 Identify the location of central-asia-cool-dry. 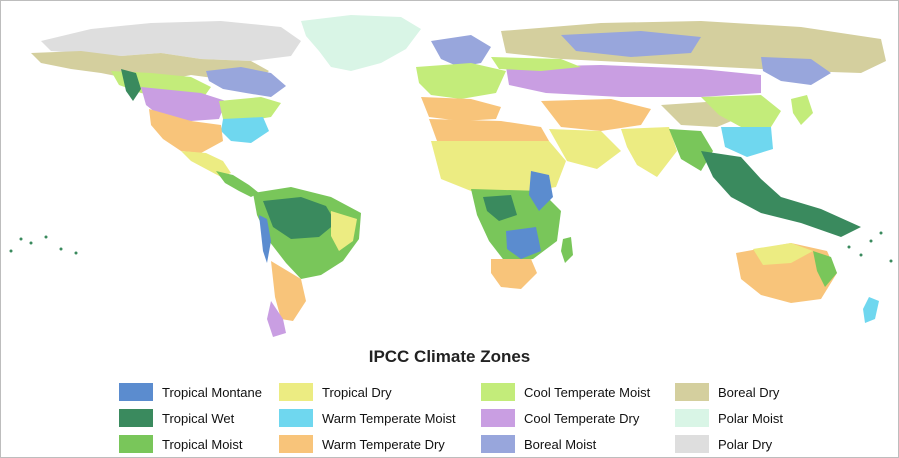
(633, 81).